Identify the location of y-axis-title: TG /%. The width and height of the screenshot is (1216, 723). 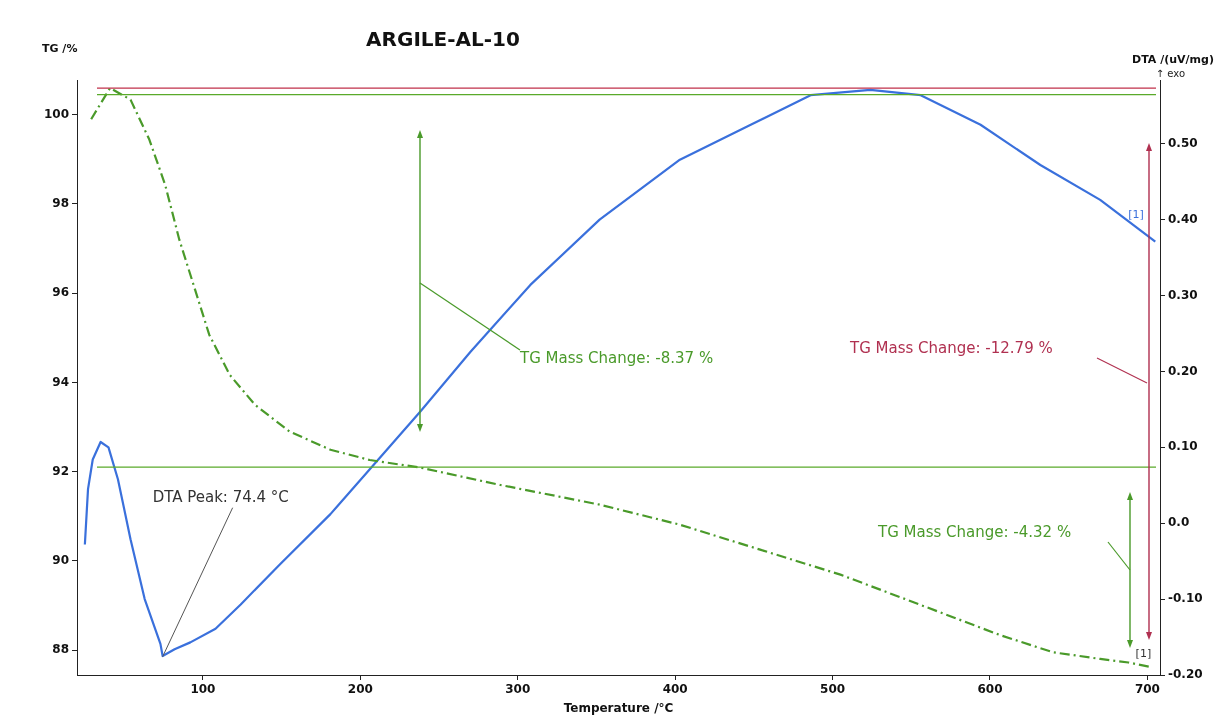
(60, 48).